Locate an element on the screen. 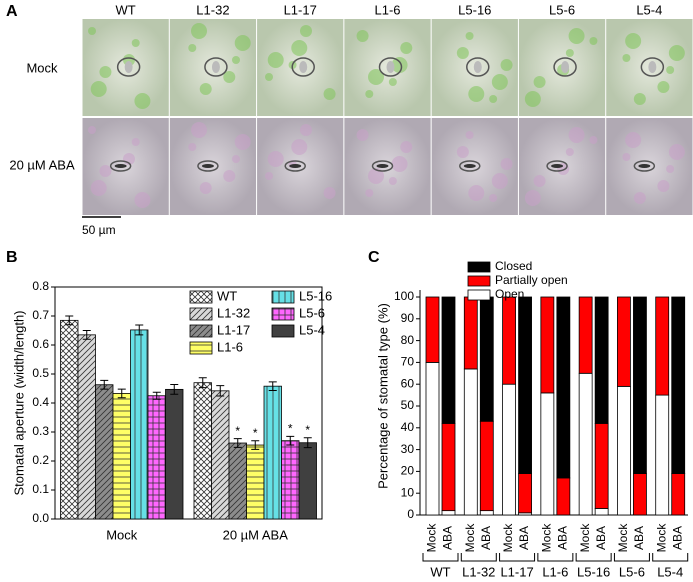 This screenshot has width=693, height=582. row-label: Mock is located at coordinates (42, 67).